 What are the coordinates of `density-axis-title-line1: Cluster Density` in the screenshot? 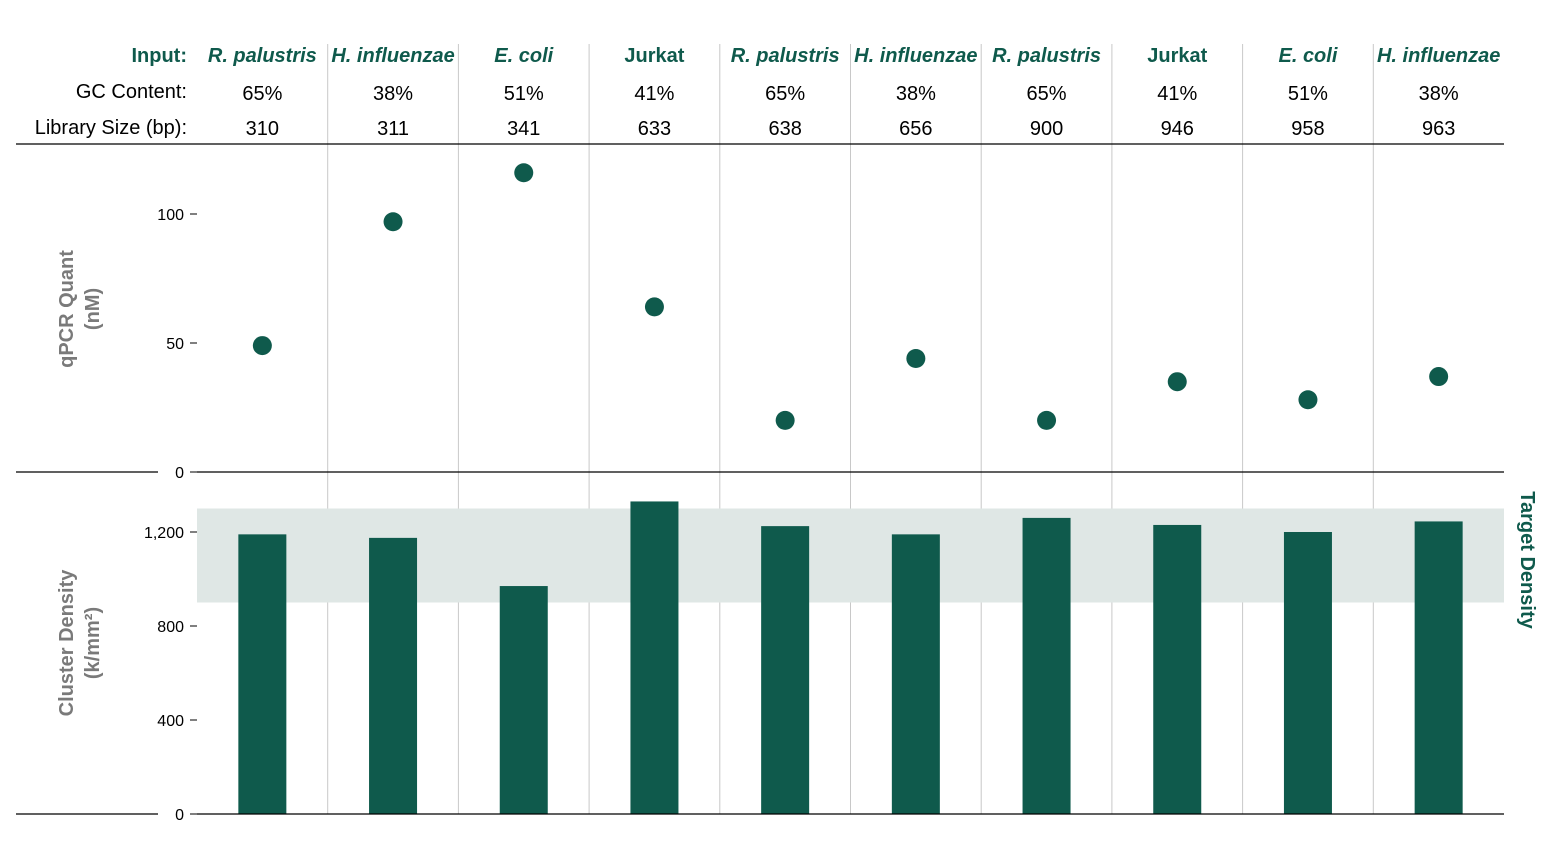 It's located at (67, 643).